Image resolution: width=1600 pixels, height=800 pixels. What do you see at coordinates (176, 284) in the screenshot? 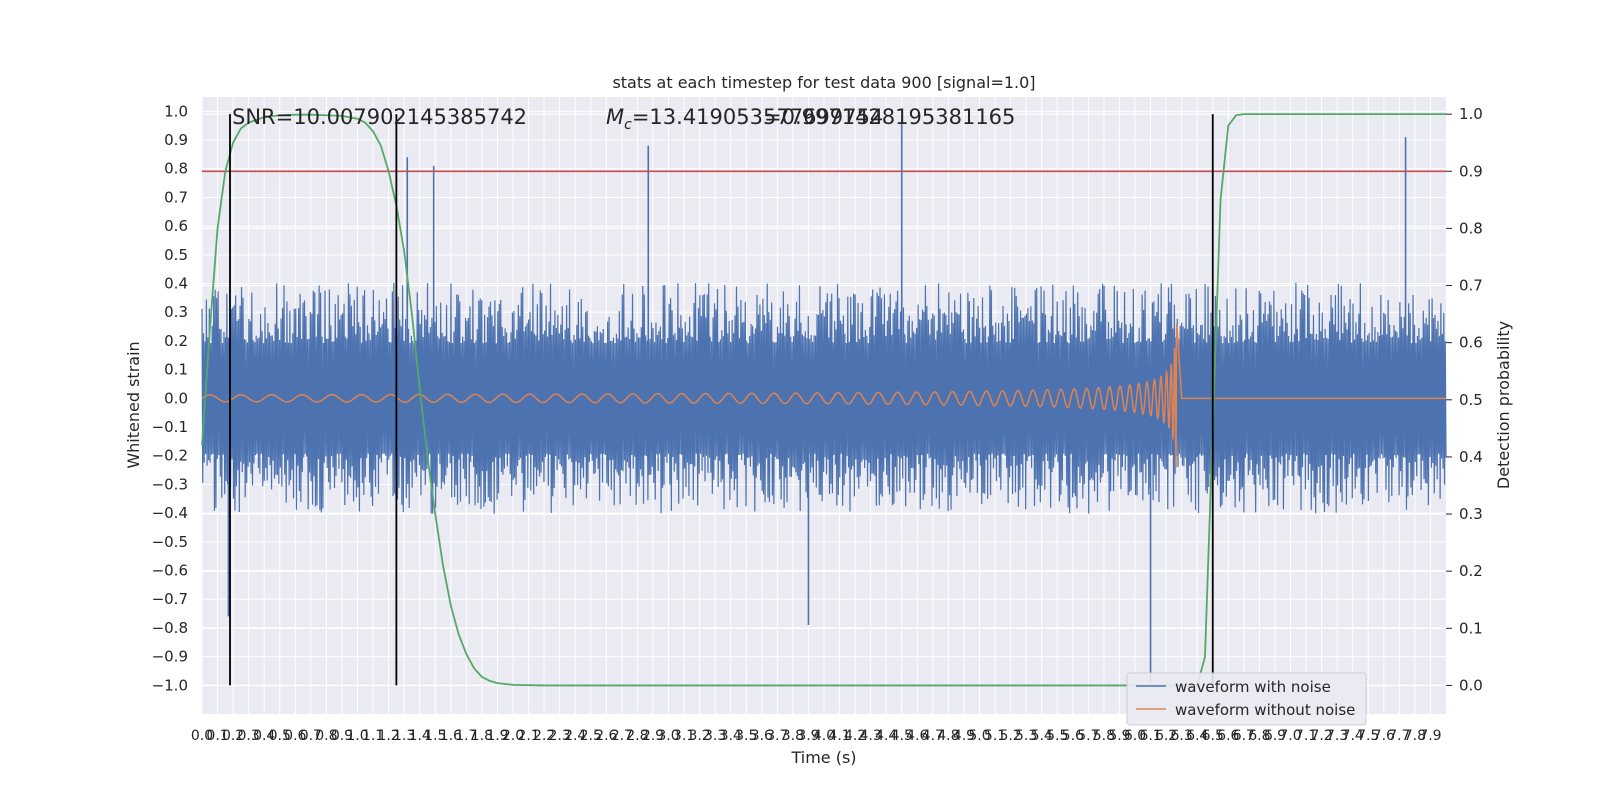
I see `y-tick-label: 0.4` at bounding box center [176, 284].